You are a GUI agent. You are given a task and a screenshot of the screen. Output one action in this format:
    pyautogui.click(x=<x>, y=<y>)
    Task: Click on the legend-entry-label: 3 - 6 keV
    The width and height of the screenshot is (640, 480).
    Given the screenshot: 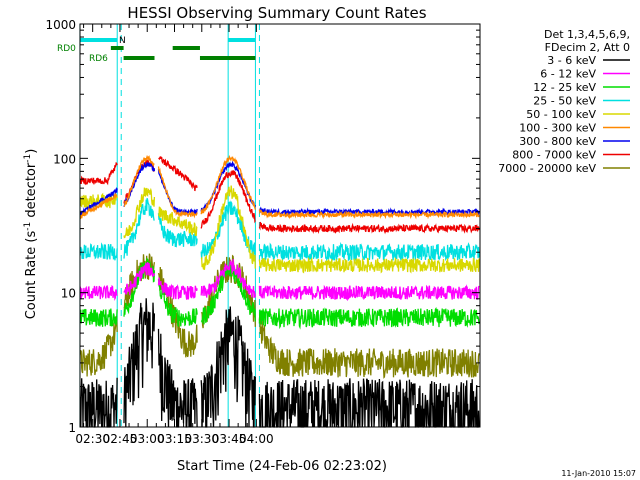 What is the action you would take?
    pyautogui.click(x=571, y=60)
    